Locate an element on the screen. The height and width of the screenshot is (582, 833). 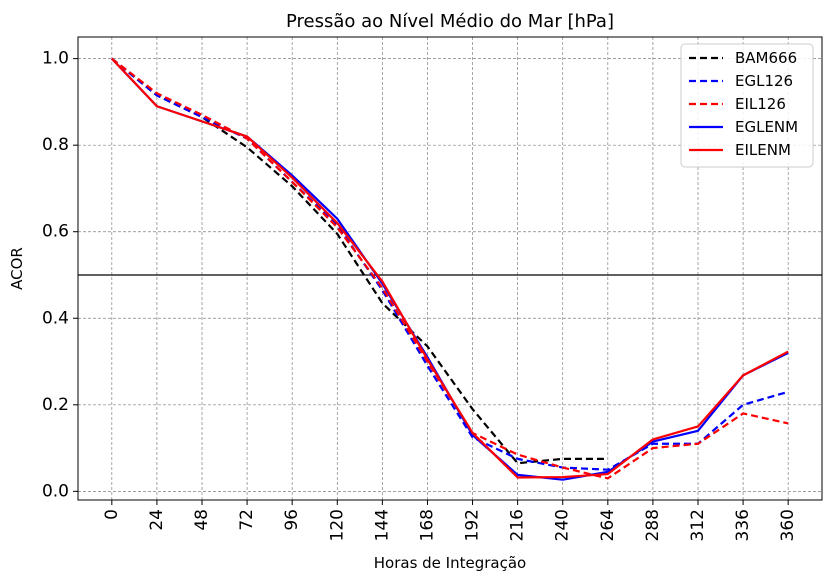
y-tick-label: 0.8 is located at coordinates (55, 145).